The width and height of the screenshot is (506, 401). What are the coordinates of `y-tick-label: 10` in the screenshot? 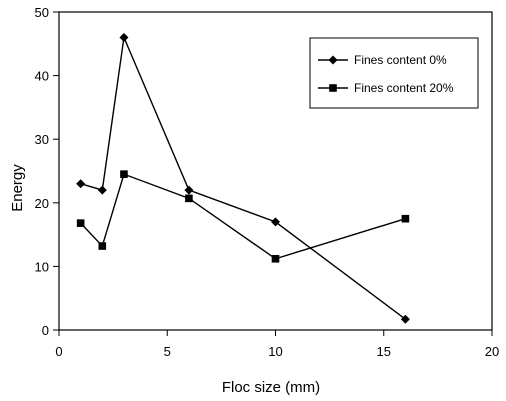 It's located at (42, 266).